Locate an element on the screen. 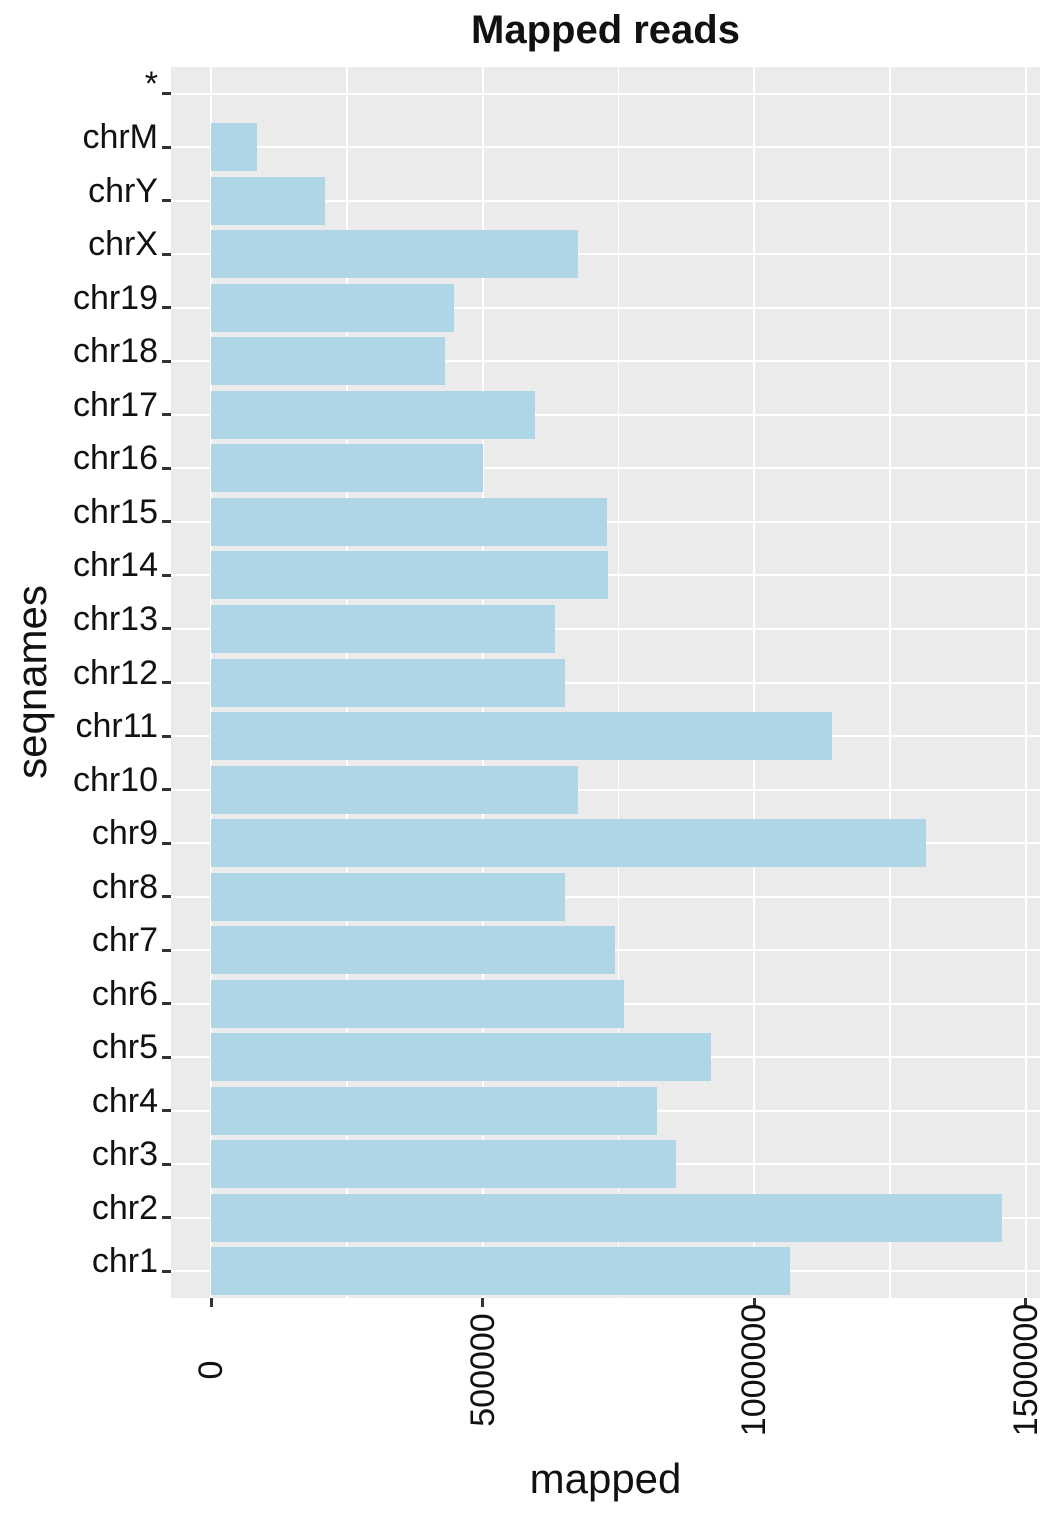  y-axis-label-chr3: chr3 is located at coordinates (124, 1154).